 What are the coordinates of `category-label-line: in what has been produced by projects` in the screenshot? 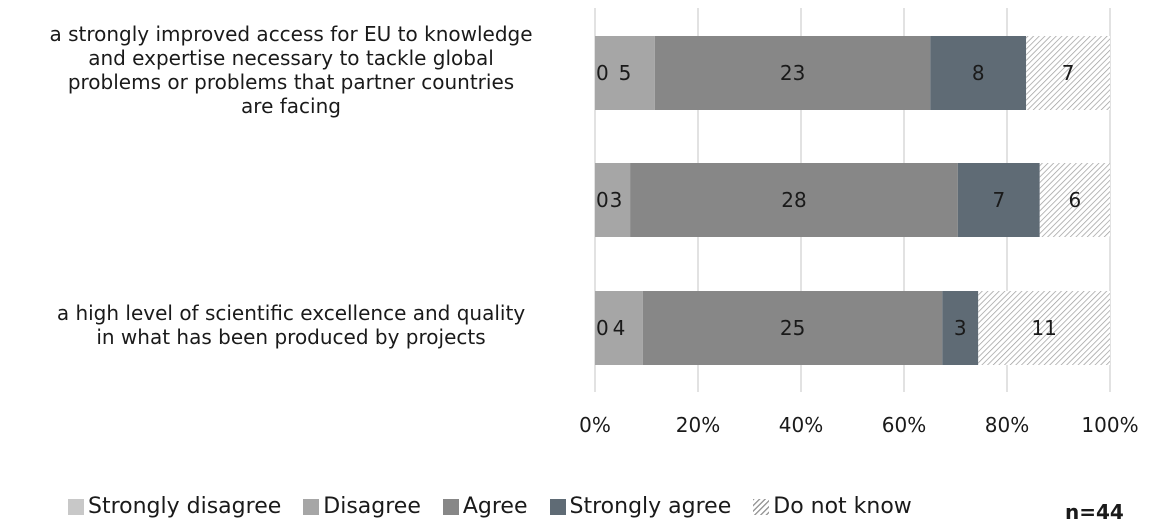 It's located at (291, 337).